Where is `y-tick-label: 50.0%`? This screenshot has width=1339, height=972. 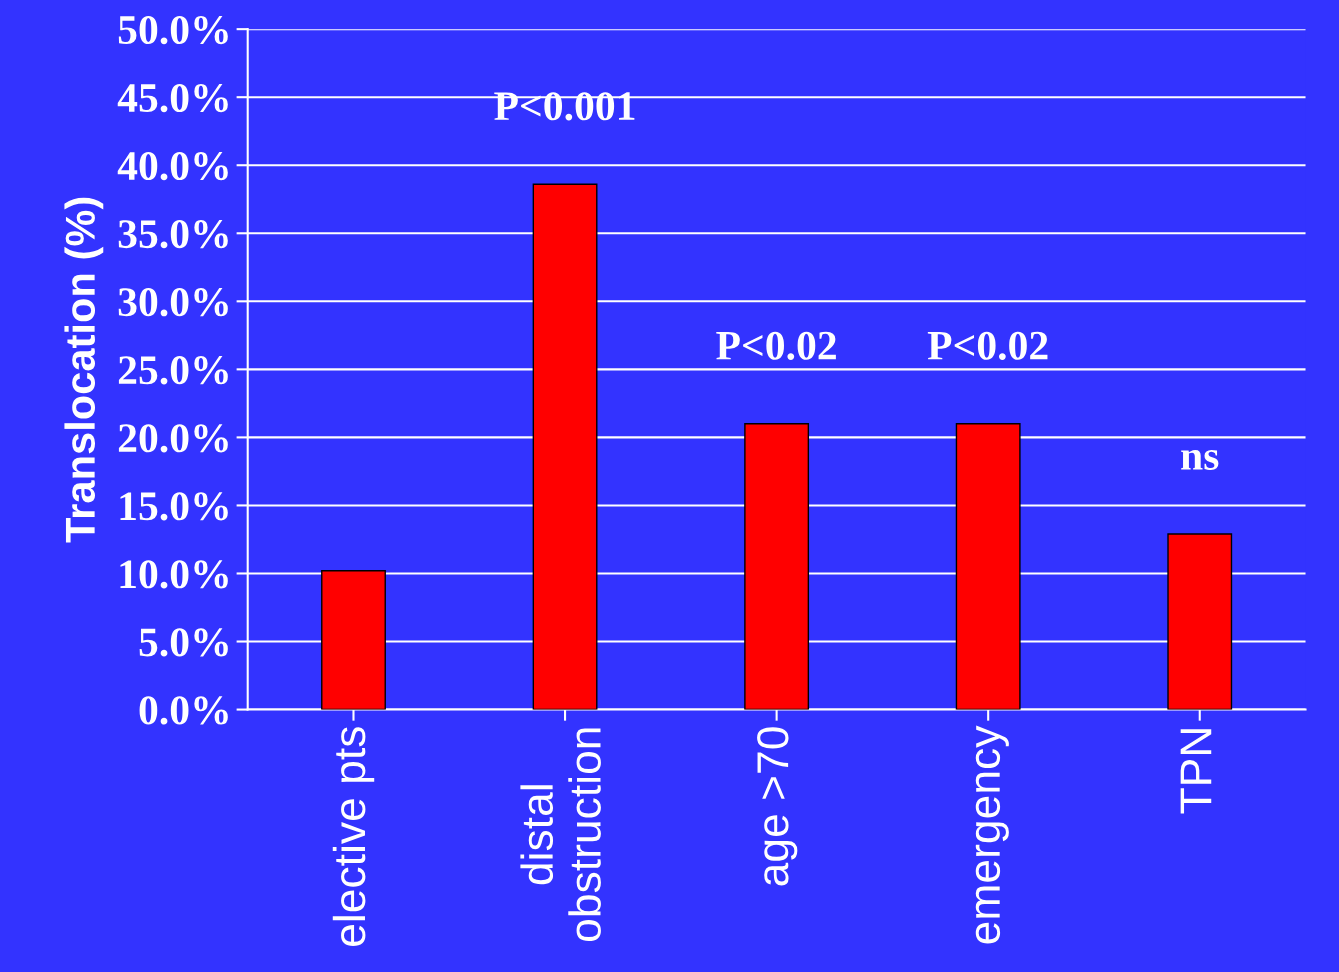
y-tick-label: 50.0% is located at coordinates (173, 30).